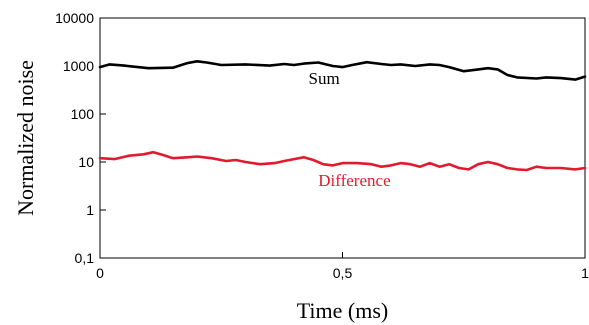 This screenshot has height=325, width=589. Describe the element at coordinates (90, 210) in the screenshot. I see `y-tick-label: 1` at that location.